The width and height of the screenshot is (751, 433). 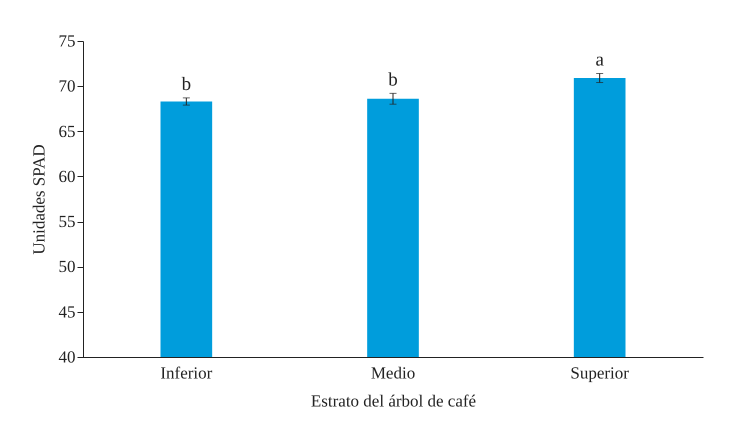 What do you see at coordinates (67, 131) in the screenshot?
I see `y-tick-label: 65` at bounding box center [67, 131].